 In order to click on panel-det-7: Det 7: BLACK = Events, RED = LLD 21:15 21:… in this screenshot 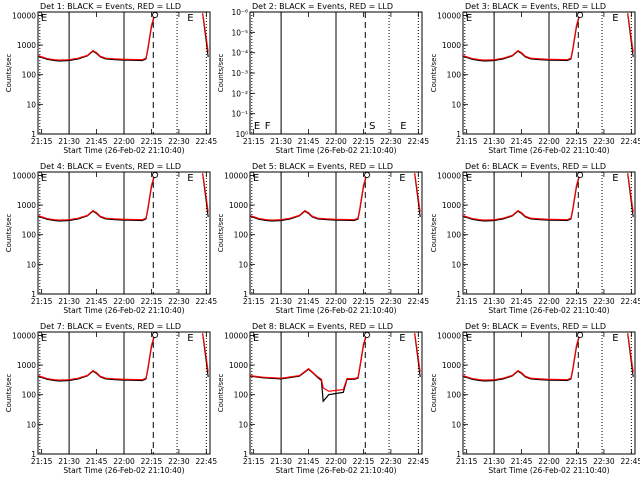, I will do `click(111, 398)`.